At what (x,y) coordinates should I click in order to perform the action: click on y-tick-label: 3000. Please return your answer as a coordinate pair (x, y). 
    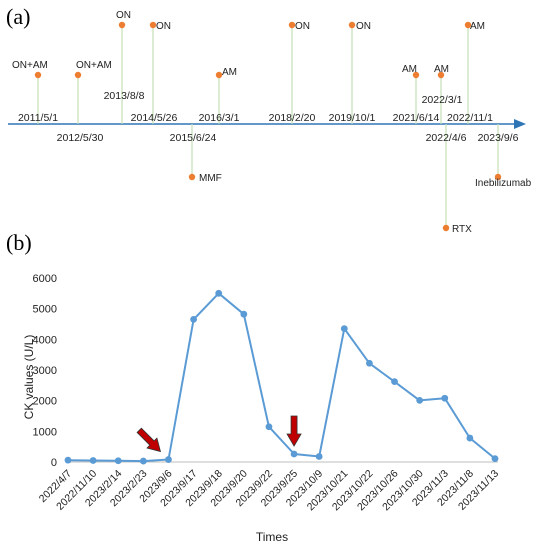
    Looking at the image, I should click on (45, 371).